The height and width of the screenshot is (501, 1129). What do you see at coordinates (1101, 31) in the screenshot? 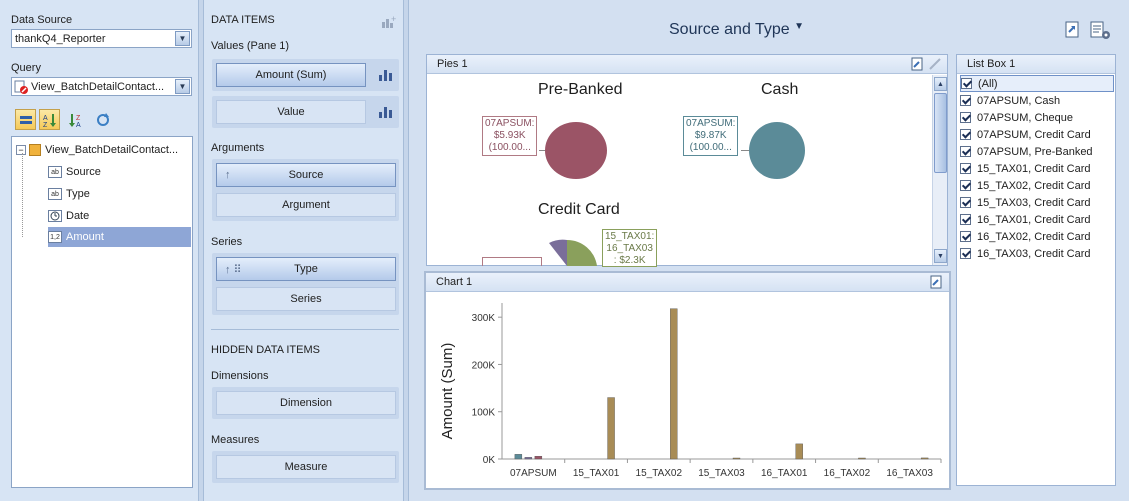
I see `parameters-icon` at bounding box center [1101, 31].